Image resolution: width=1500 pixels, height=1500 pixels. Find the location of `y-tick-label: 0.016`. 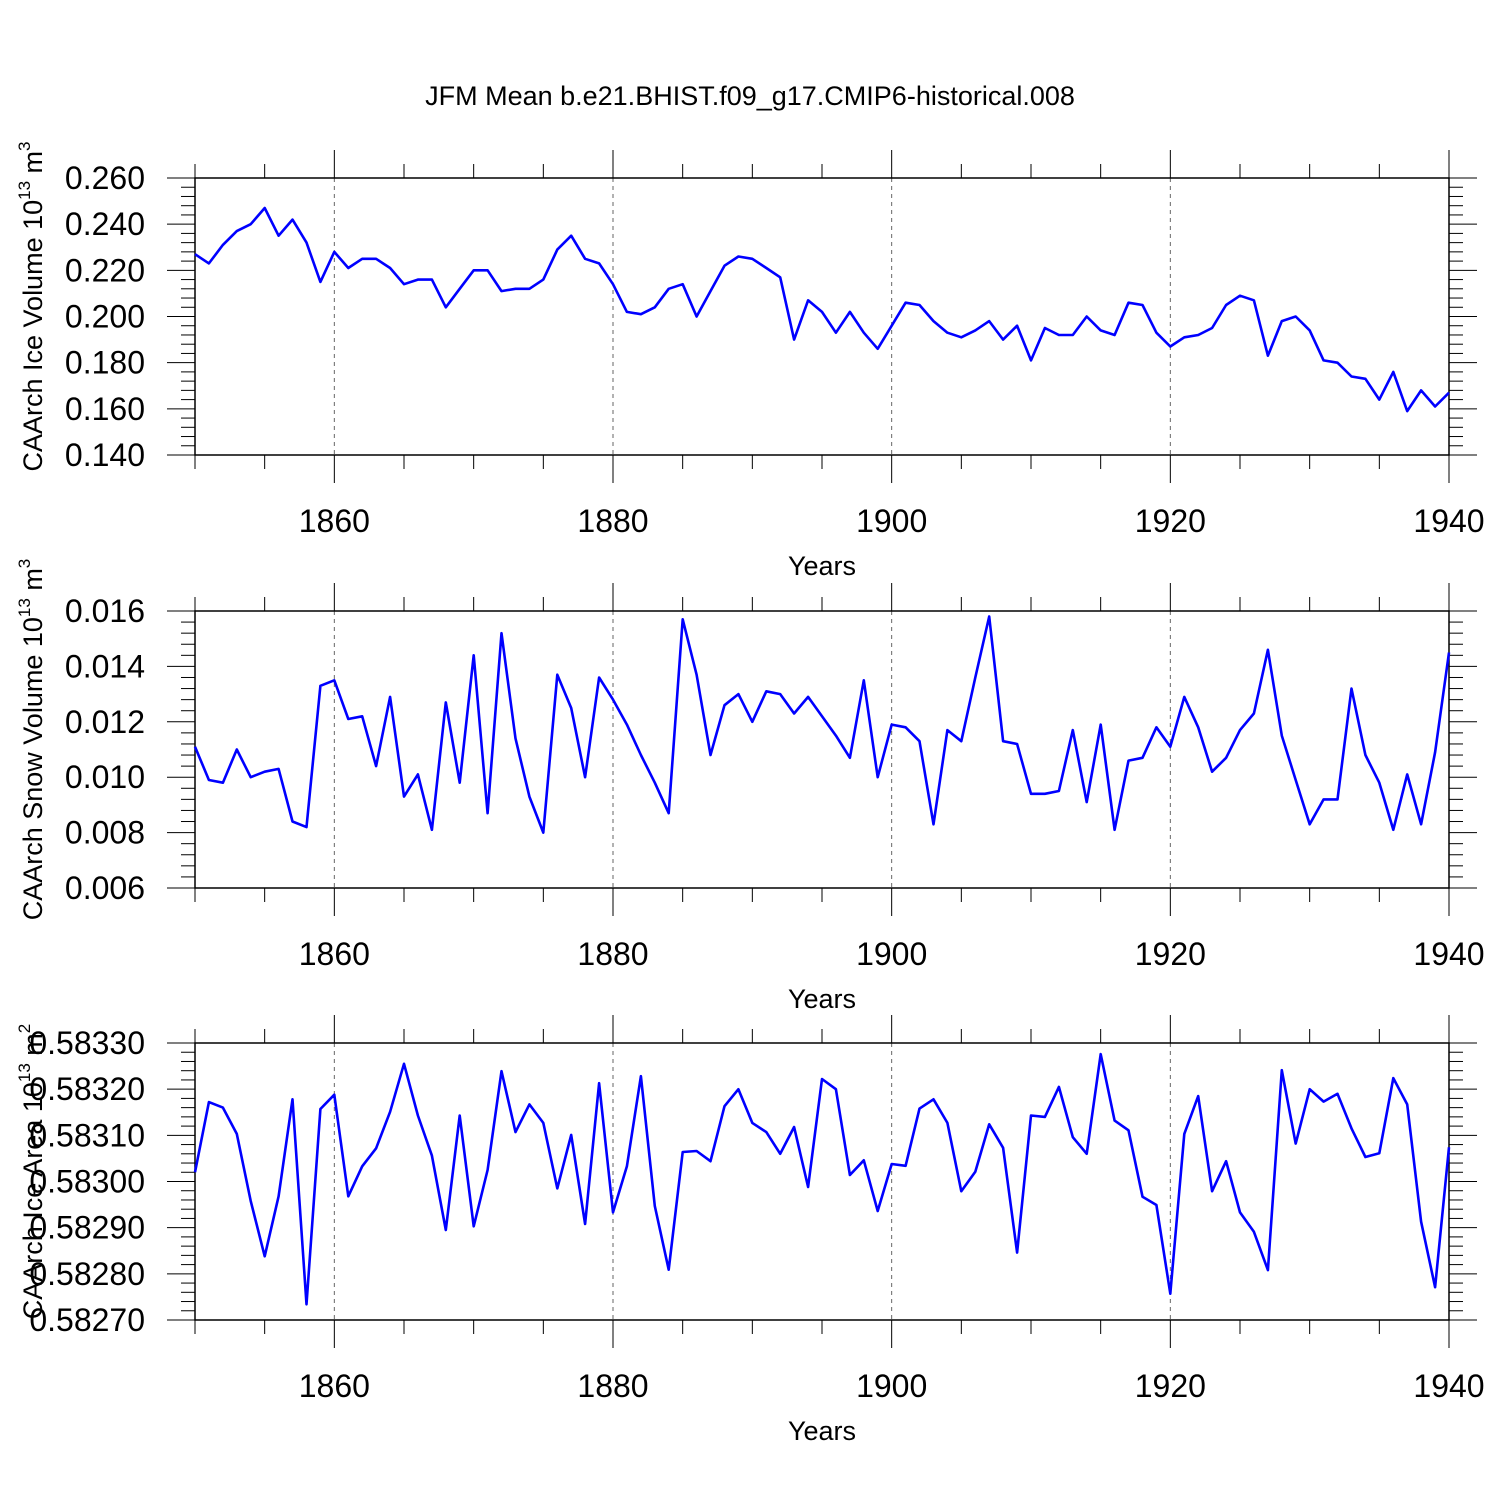

y-tick-label: 0.016 is located at coordinates (105, 611).